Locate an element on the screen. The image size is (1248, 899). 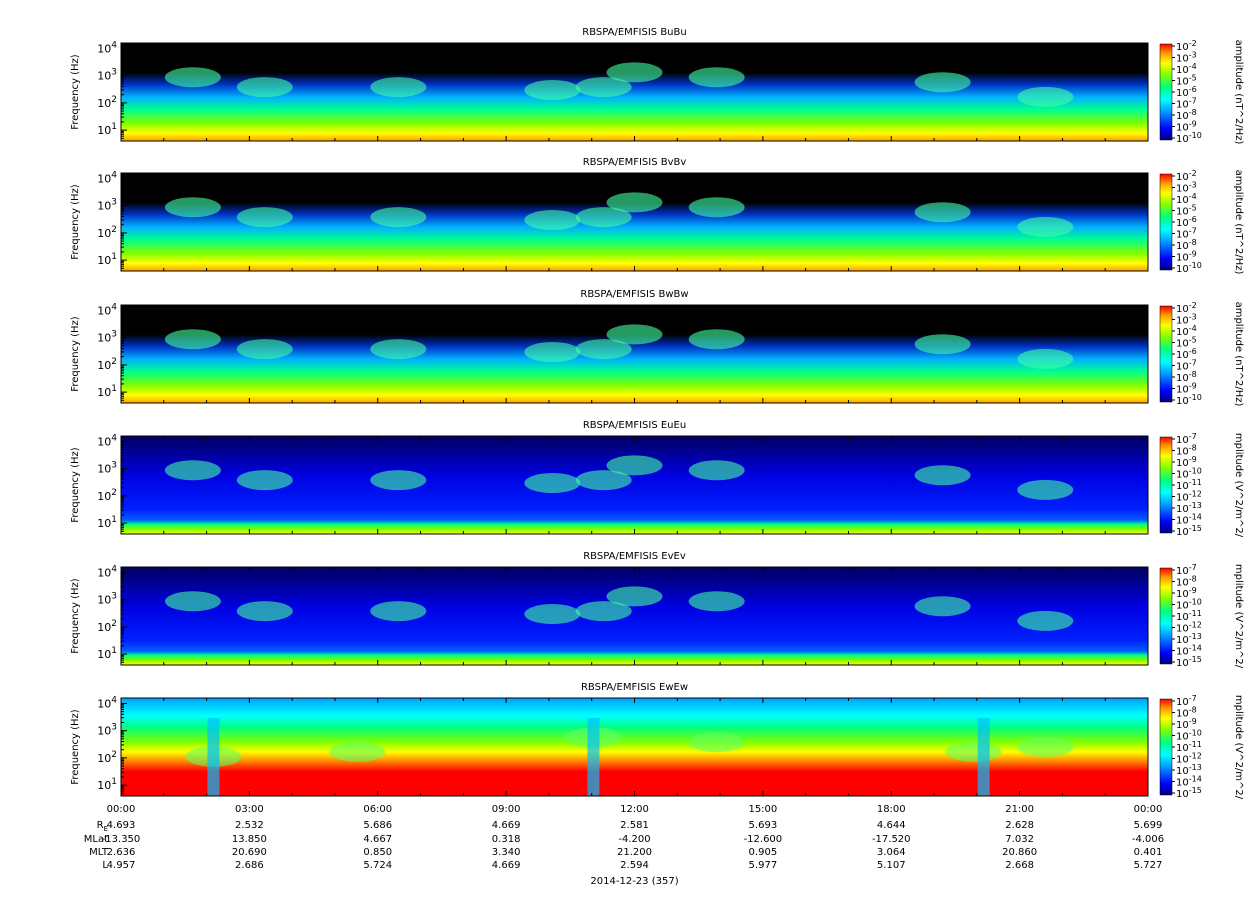
colorbar-tick-label: 10⁻¹⁴ is located at coordinates (1189, 651).